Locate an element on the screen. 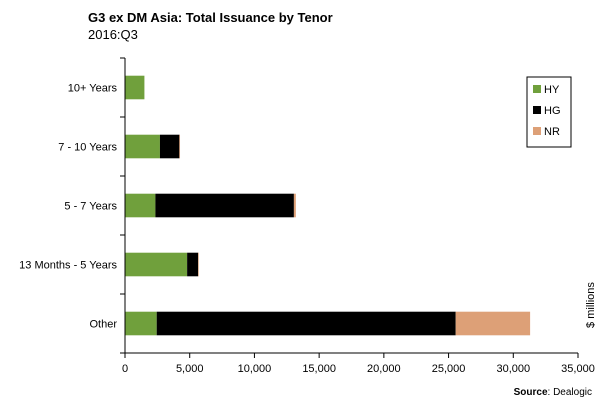  legend-label-hy: HY is located at coordinates (552, 90).